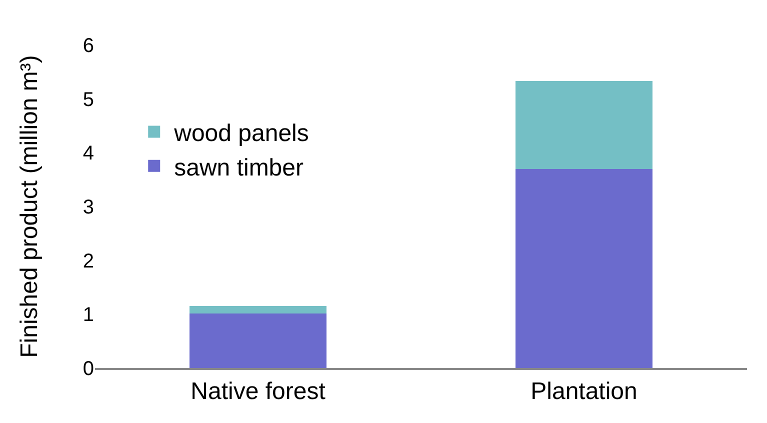 The width and height of the screenshot is (767, 423). What do you see at coordinates (584, 391) in the screenshot?
I see `x-tick-label: Plantation` at bounding box center [584, 391].